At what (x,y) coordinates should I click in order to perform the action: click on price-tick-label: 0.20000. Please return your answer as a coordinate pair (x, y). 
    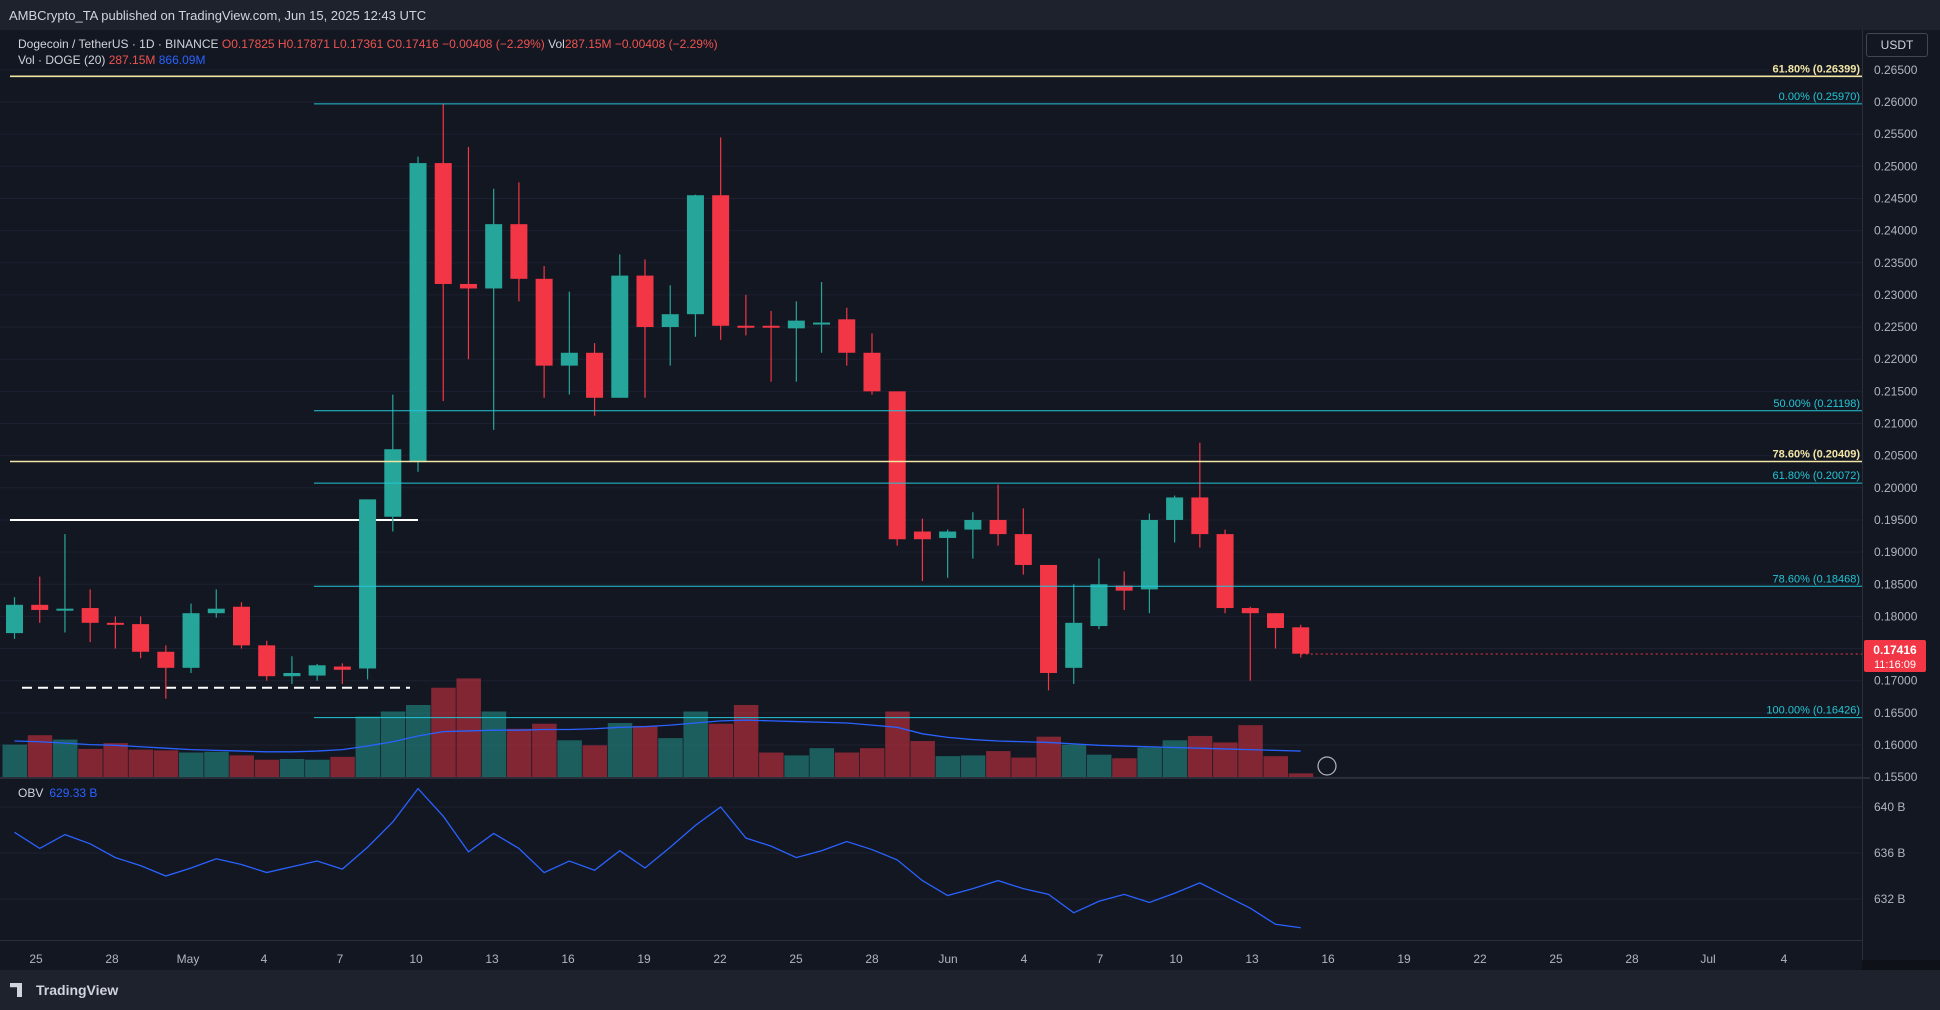
    Looking at the image, I should click on (1896, 488).